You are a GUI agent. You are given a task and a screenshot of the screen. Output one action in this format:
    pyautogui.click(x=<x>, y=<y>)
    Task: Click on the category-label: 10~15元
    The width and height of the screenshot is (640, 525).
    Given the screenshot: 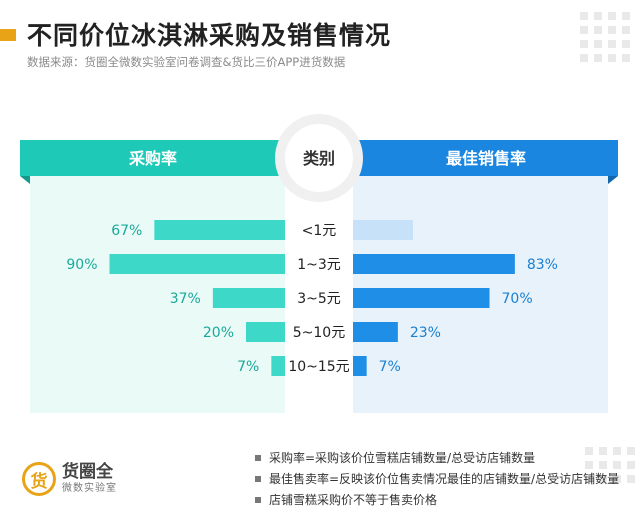 What is the action you would take?
    pyautogui.click(x=318, y=367)
    